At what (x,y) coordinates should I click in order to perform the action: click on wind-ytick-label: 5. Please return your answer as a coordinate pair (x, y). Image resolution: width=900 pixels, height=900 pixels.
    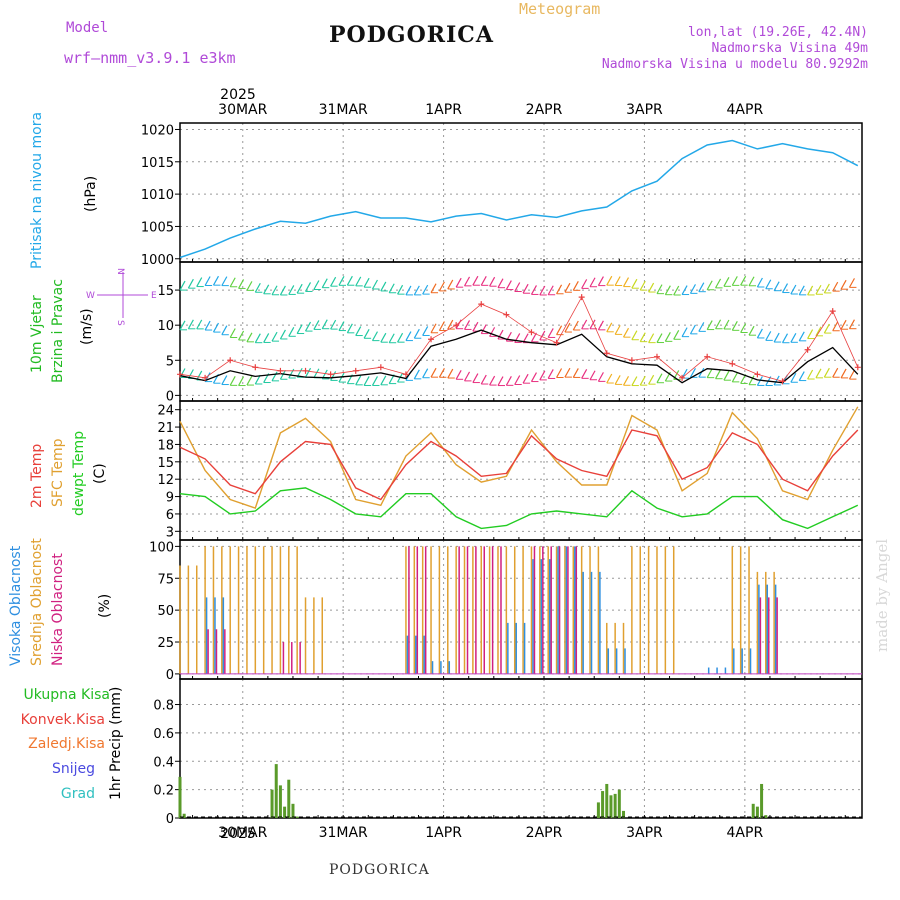
    Looking at the image, I should click on (170, 361).